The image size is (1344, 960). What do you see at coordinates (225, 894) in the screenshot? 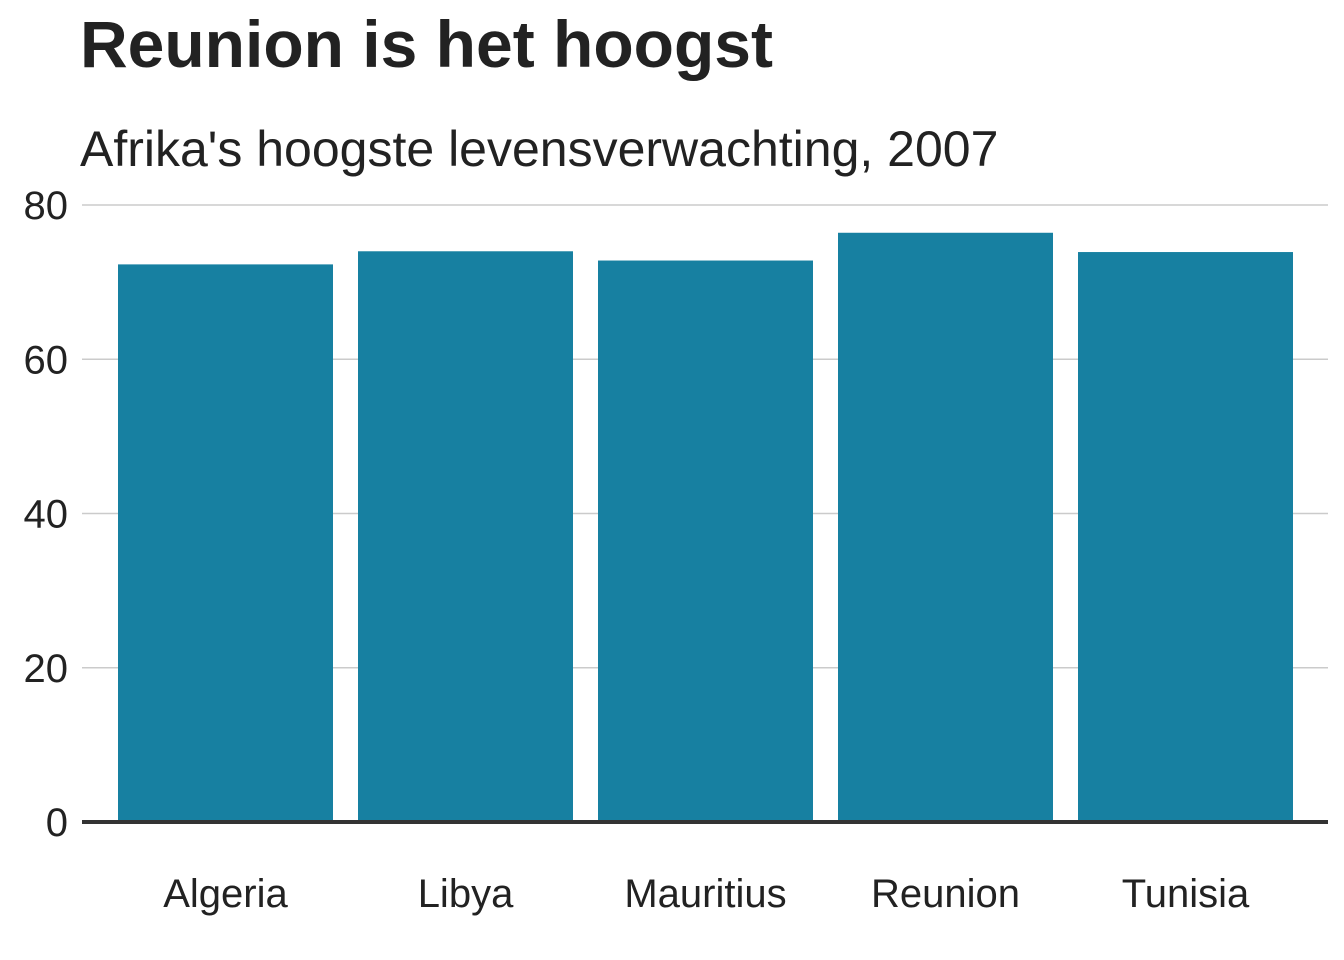
I see `x-tick-label: Algeria` at bounding box center [225, 894].